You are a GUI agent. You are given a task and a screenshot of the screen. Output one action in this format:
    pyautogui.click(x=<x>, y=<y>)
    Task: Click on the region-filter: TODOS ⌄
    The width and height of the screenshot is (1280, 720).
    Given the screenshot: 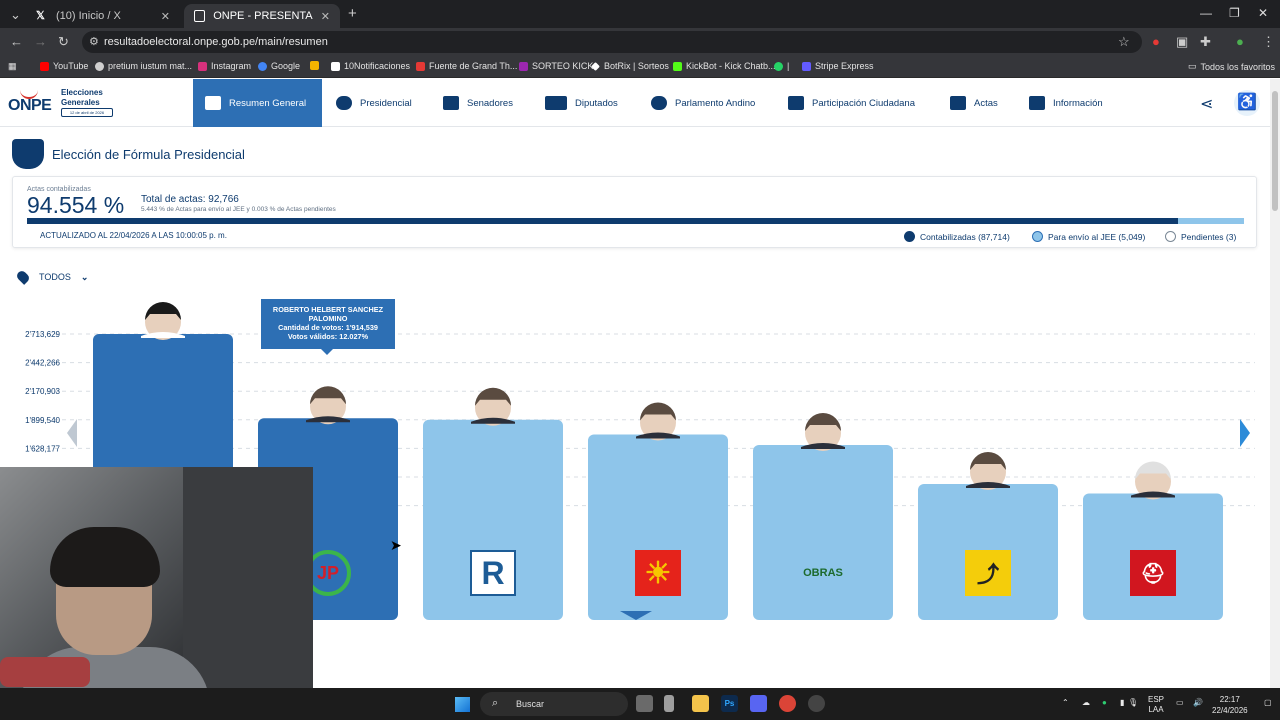 What is the action you would take?
    pyautogui.click(x=51, y=277)
    